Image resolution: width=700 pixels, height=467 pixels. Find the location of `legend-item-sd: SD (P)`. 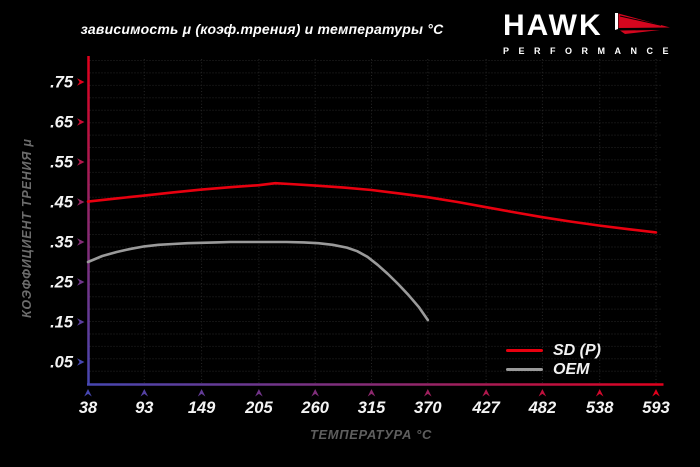

legend-item-sd: SD (P) is located at coordinates (553, 350).